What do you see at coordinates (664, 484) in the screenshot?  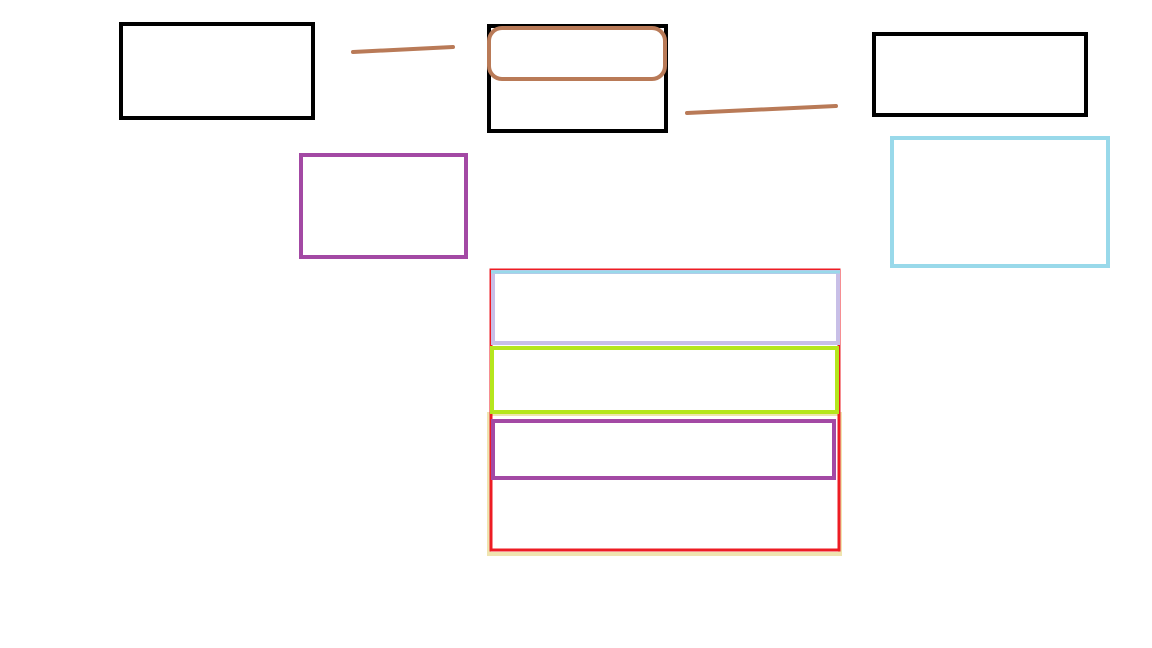 I see `stack-bottom-box` at bounding box center [664, 484].